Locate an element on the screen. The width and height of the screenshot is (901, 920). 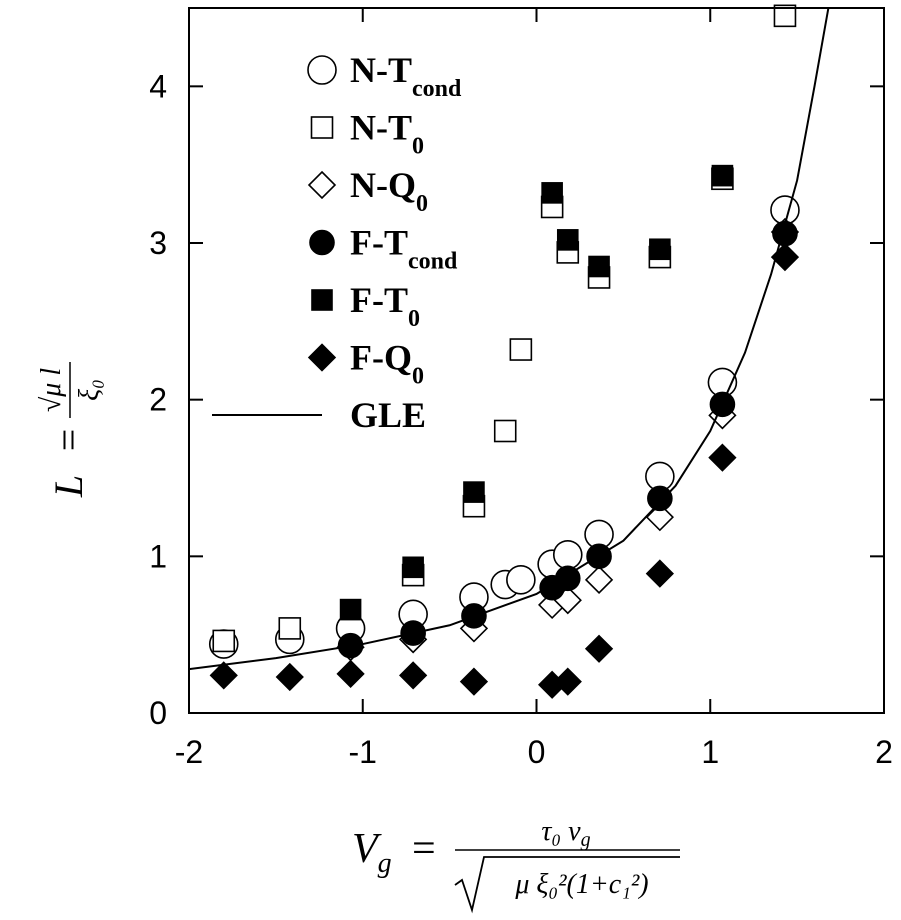
x-sqrt is located at coordinates (567, 885).